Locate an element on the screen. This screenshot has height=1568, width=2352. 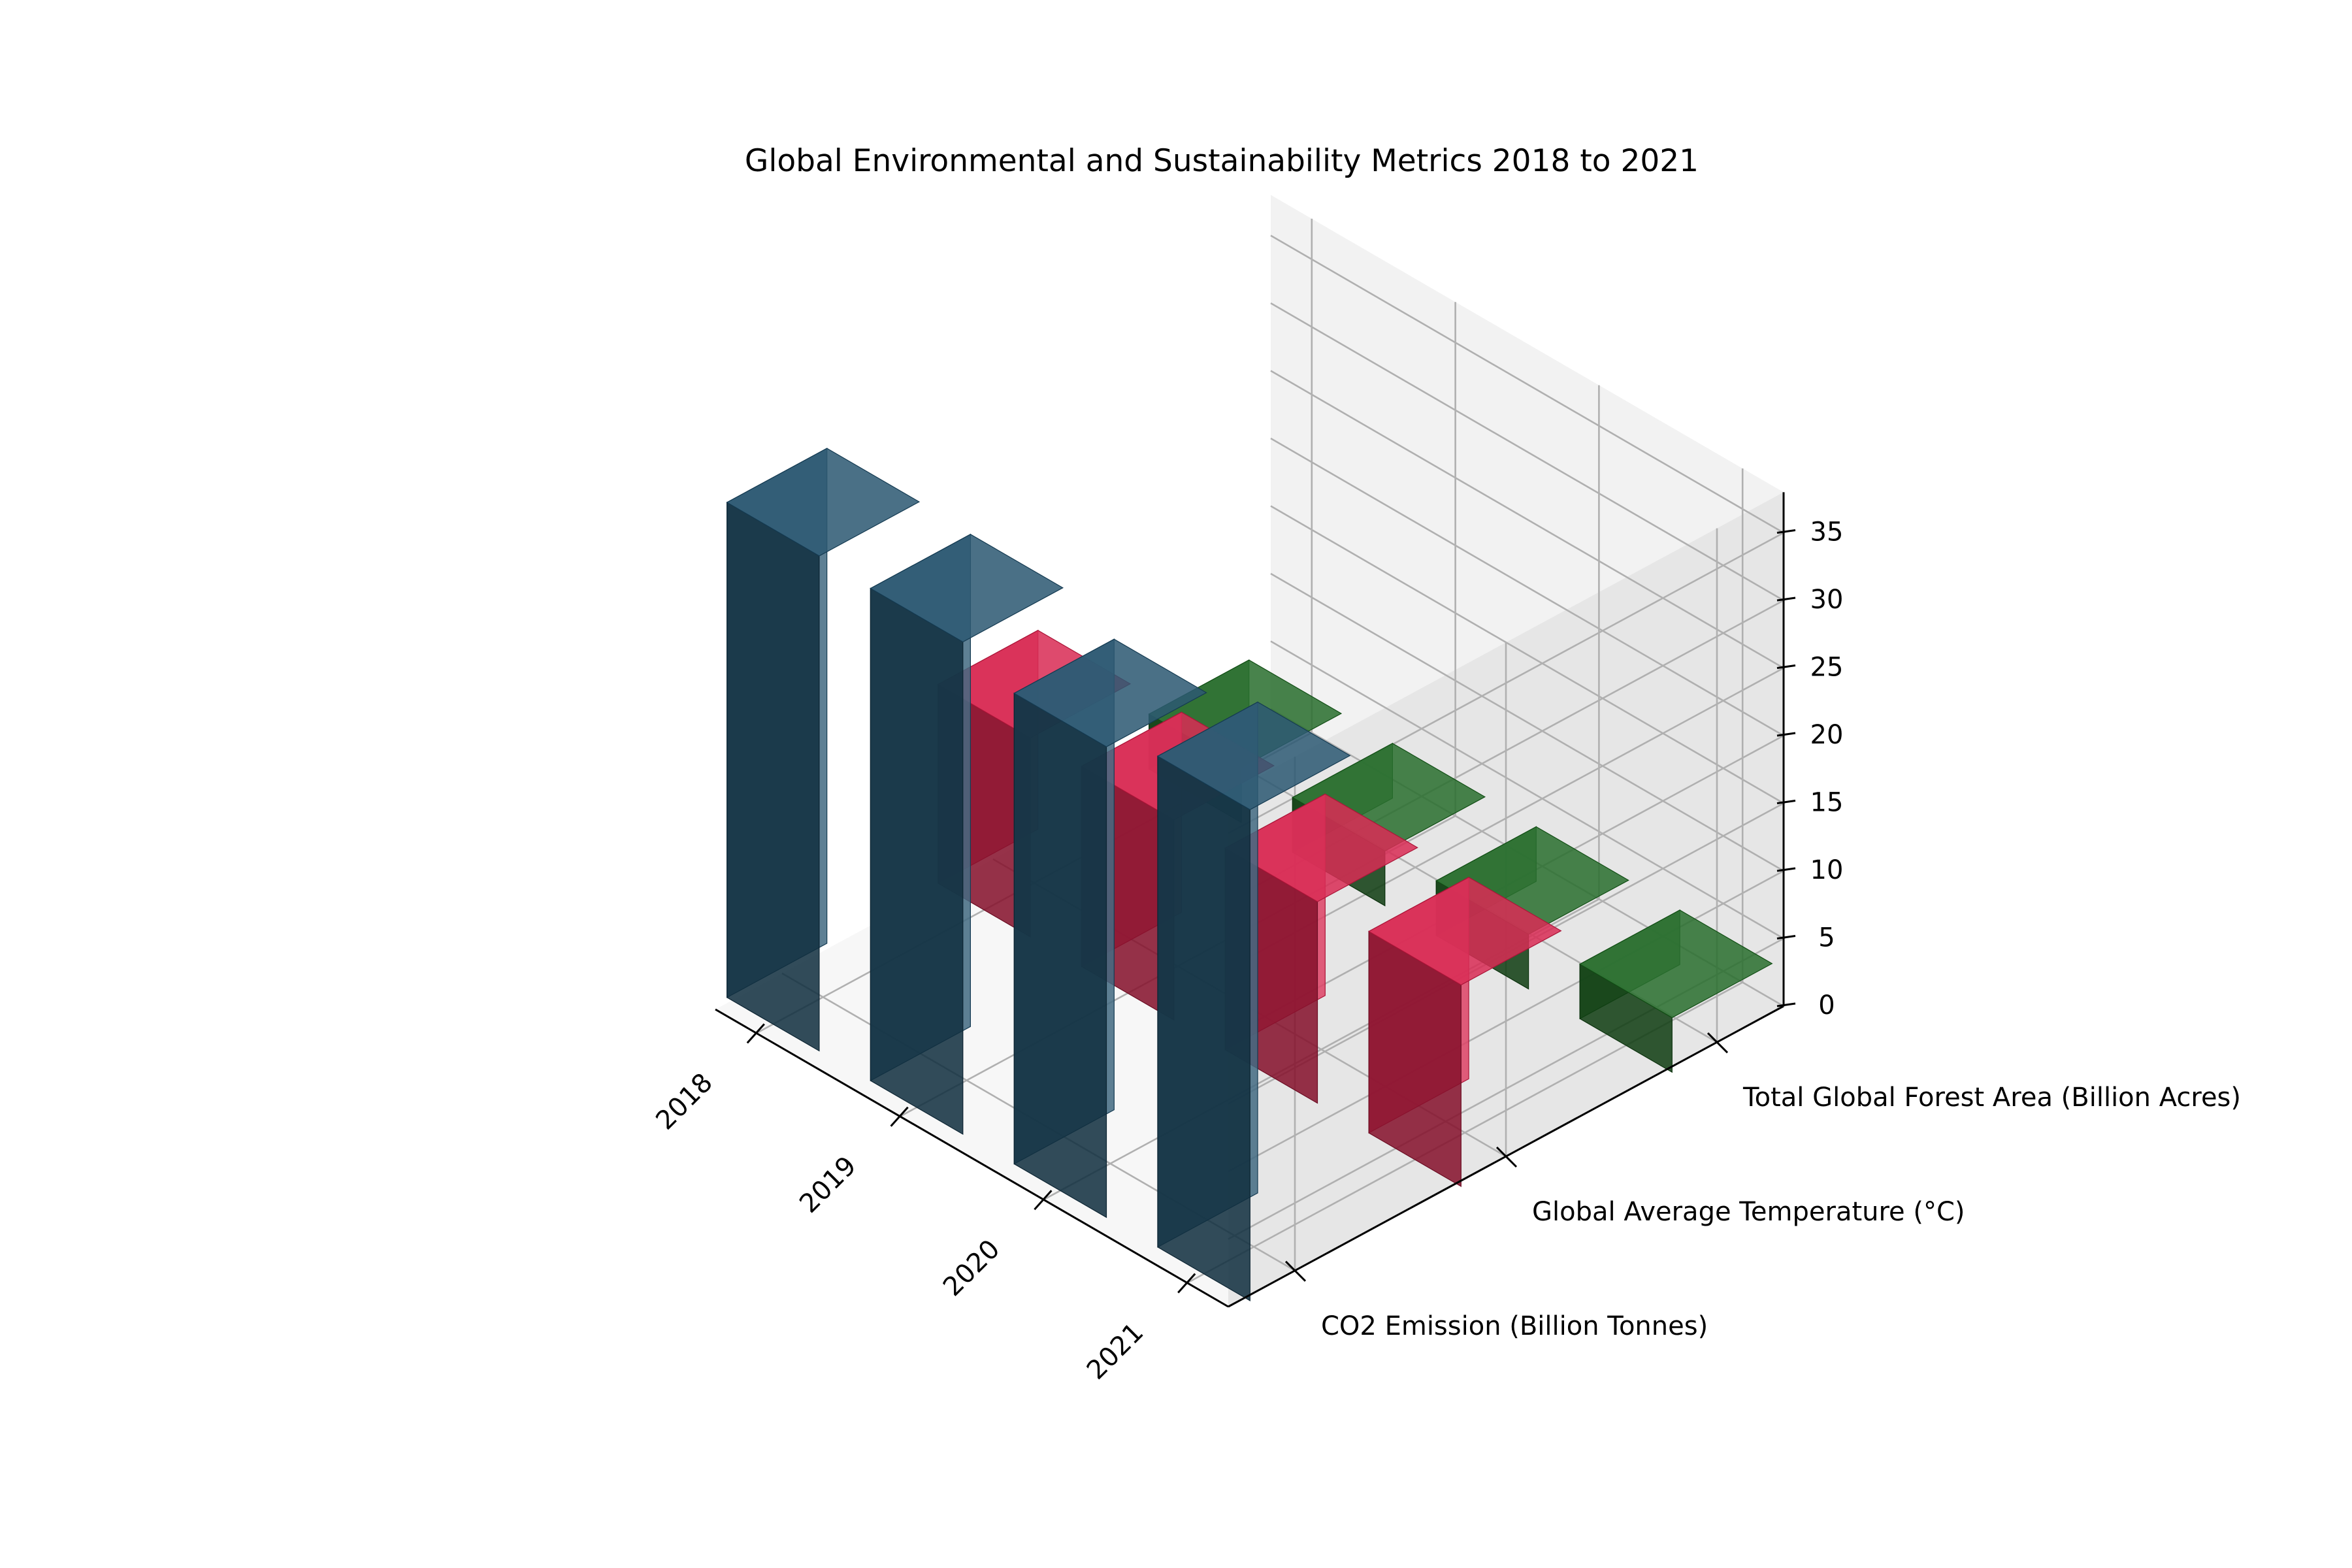
x-gridline is located at coordinates (1465, 876).